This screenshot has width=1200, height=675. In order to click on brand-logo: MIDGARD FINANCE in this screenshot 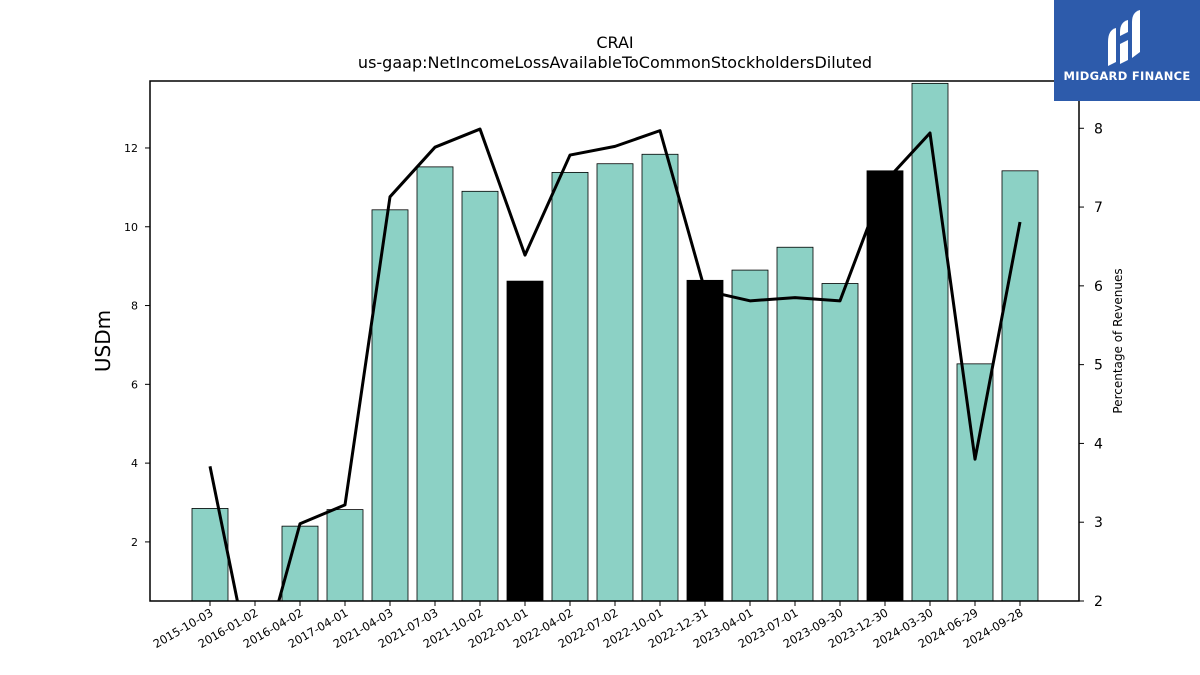, I will do `click(1127, 50)`.